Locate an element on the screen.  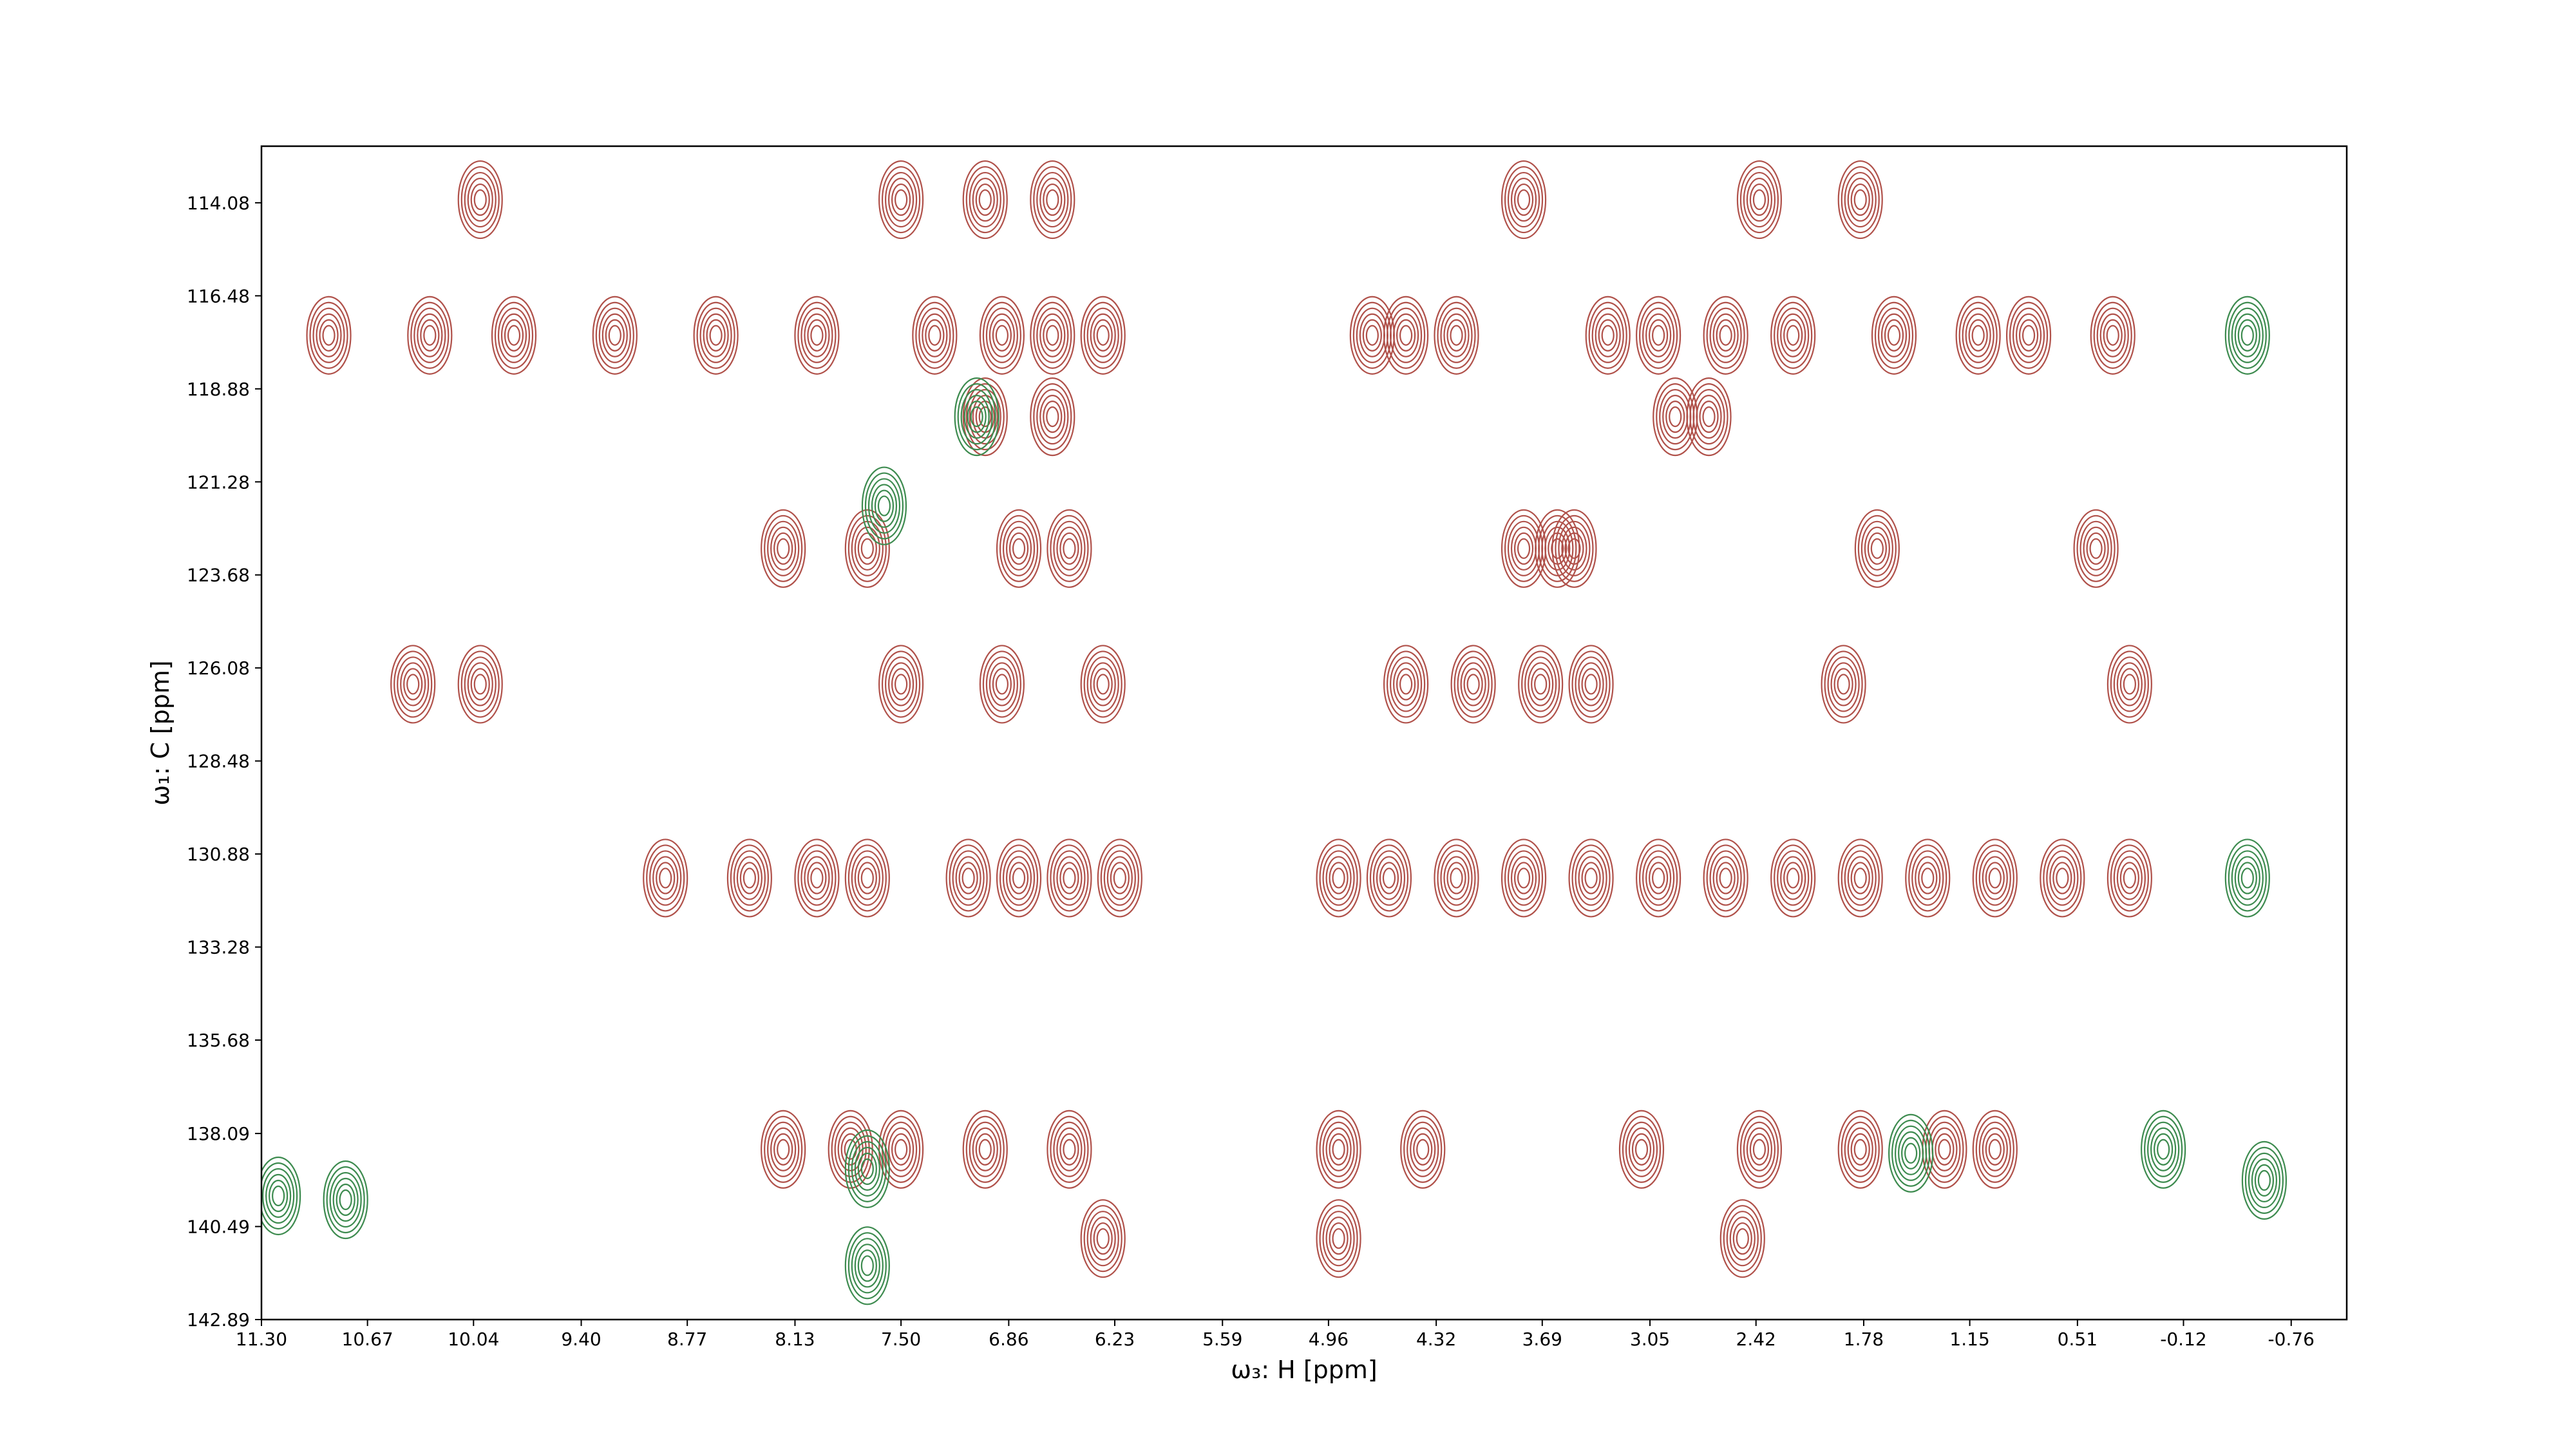
x-tick-label: 4.32 is located at coordinates (1436, 1339).